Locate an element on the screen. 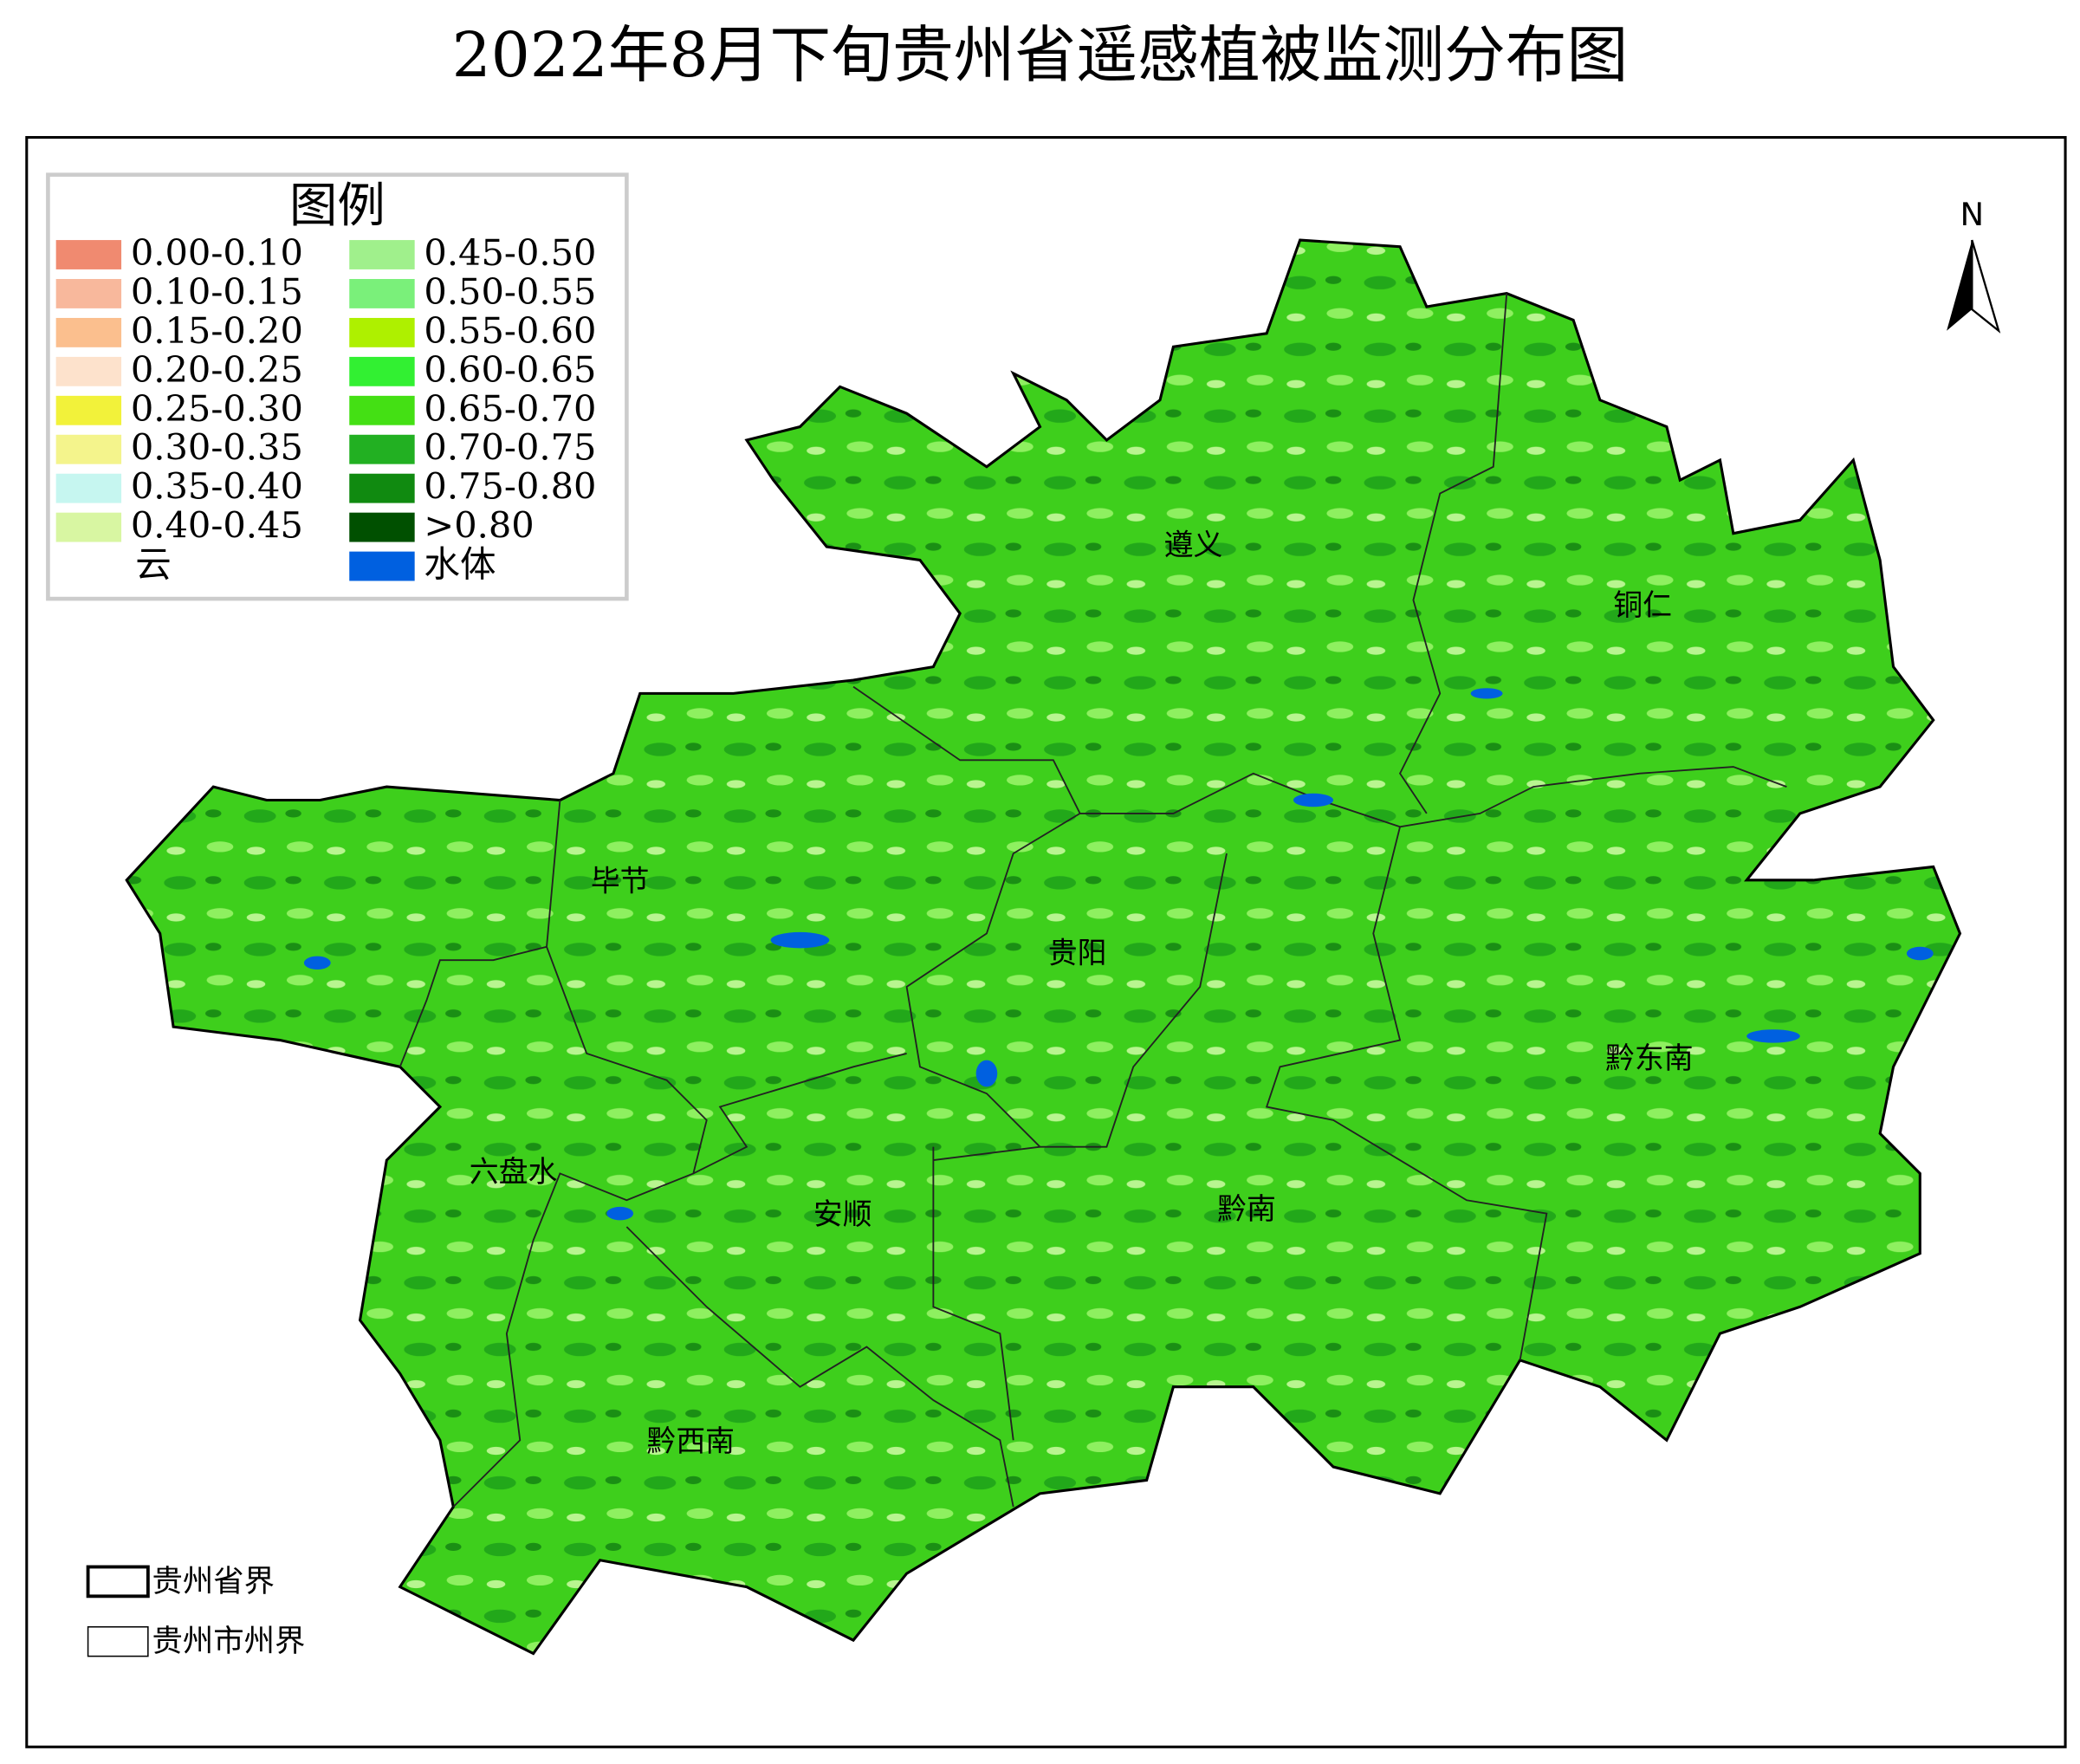  legend-label: 0.10-0.15 is located at coordinates (217, 291).